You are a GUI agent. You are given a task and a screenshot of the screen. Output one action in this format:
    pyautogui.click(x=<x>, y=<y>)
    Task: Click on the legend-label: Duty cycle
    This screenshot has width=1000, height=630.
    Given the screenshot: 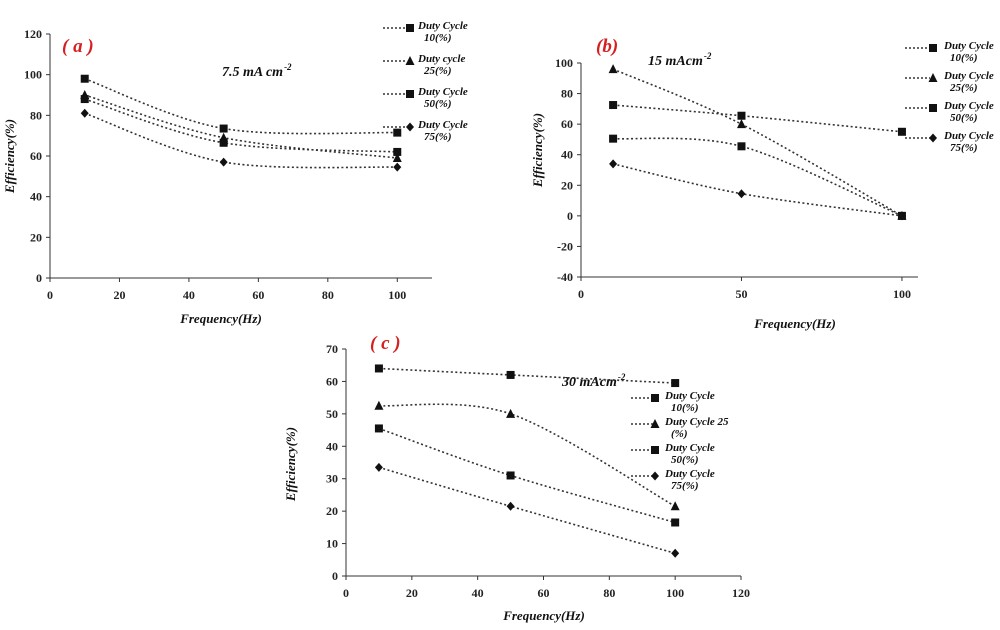 What is the action you would take?
    pyautogui.click(x=441, y=59)
    